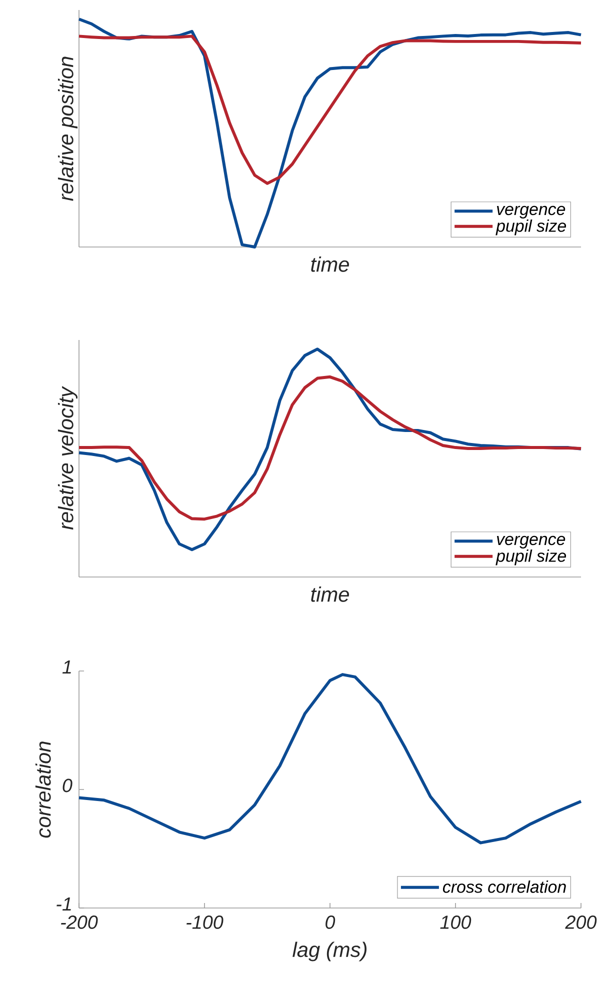 The width and height of the screenshot is (613, 989). I want to click on legend-label: cross correlation, so click(504, 886).